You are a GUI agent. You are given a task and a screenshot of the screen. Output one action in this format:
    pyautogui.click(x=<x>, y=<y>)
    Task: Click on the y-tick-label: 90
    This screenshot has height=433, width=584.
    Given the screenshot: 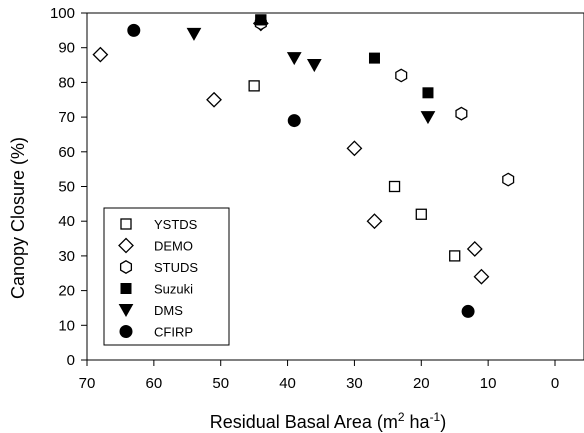 What is the action you would take?
    pyautogui.click(x=66, y=48)
    